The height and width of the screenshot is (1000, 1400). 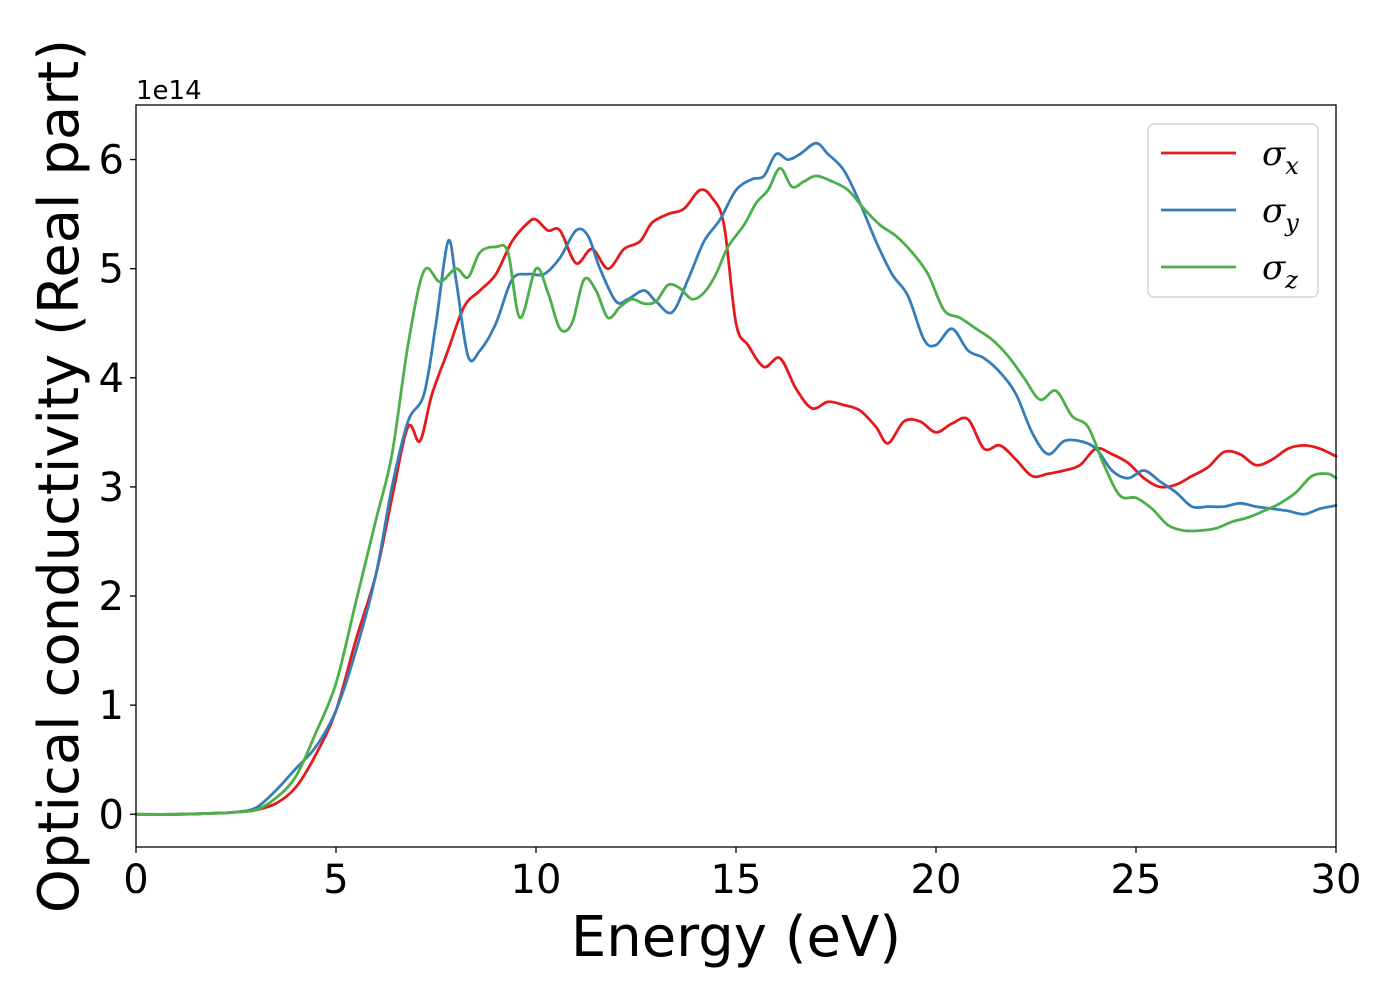 What do you see at coordinates (1280, 214) in the screenshot?
I see `legend-label-y: σy` at bounding box center [1280, 214].